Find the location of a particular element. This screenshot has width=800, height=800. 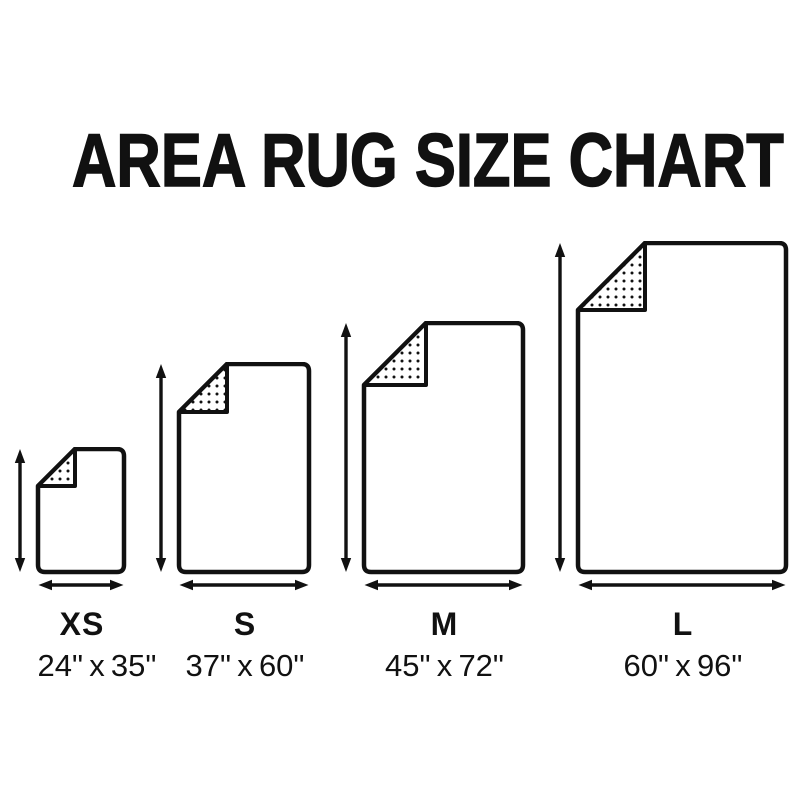

rug-caption: S 37" x 60" is located at coordinates (232, 645).